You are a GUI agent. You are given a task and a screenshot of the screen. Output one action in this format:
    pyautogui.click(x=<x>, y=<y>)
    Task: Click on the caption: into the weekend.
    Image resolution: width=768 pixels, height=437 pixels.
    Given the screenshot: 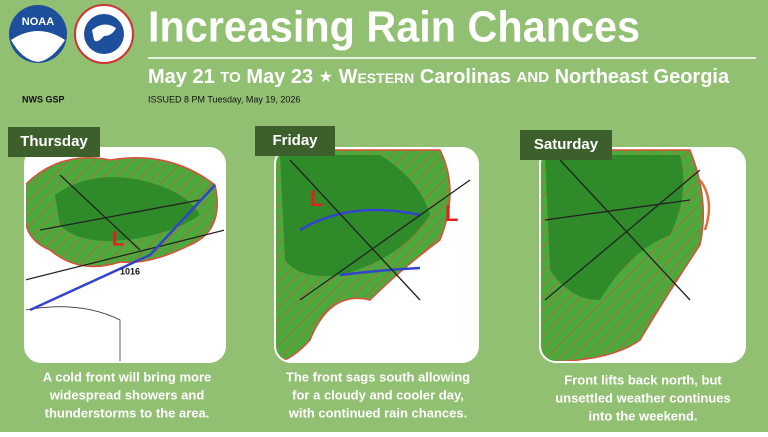 What is the action you would take?
    pyautogui.click(x=642, y=415)
    